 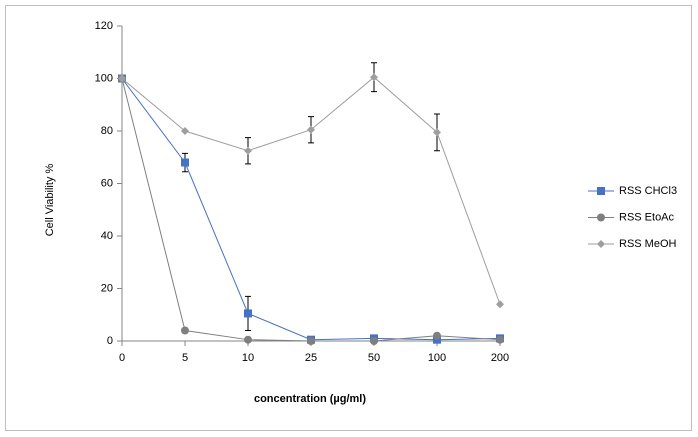 I want to click on y-tick-label: 20, so click(x=107, y=288).